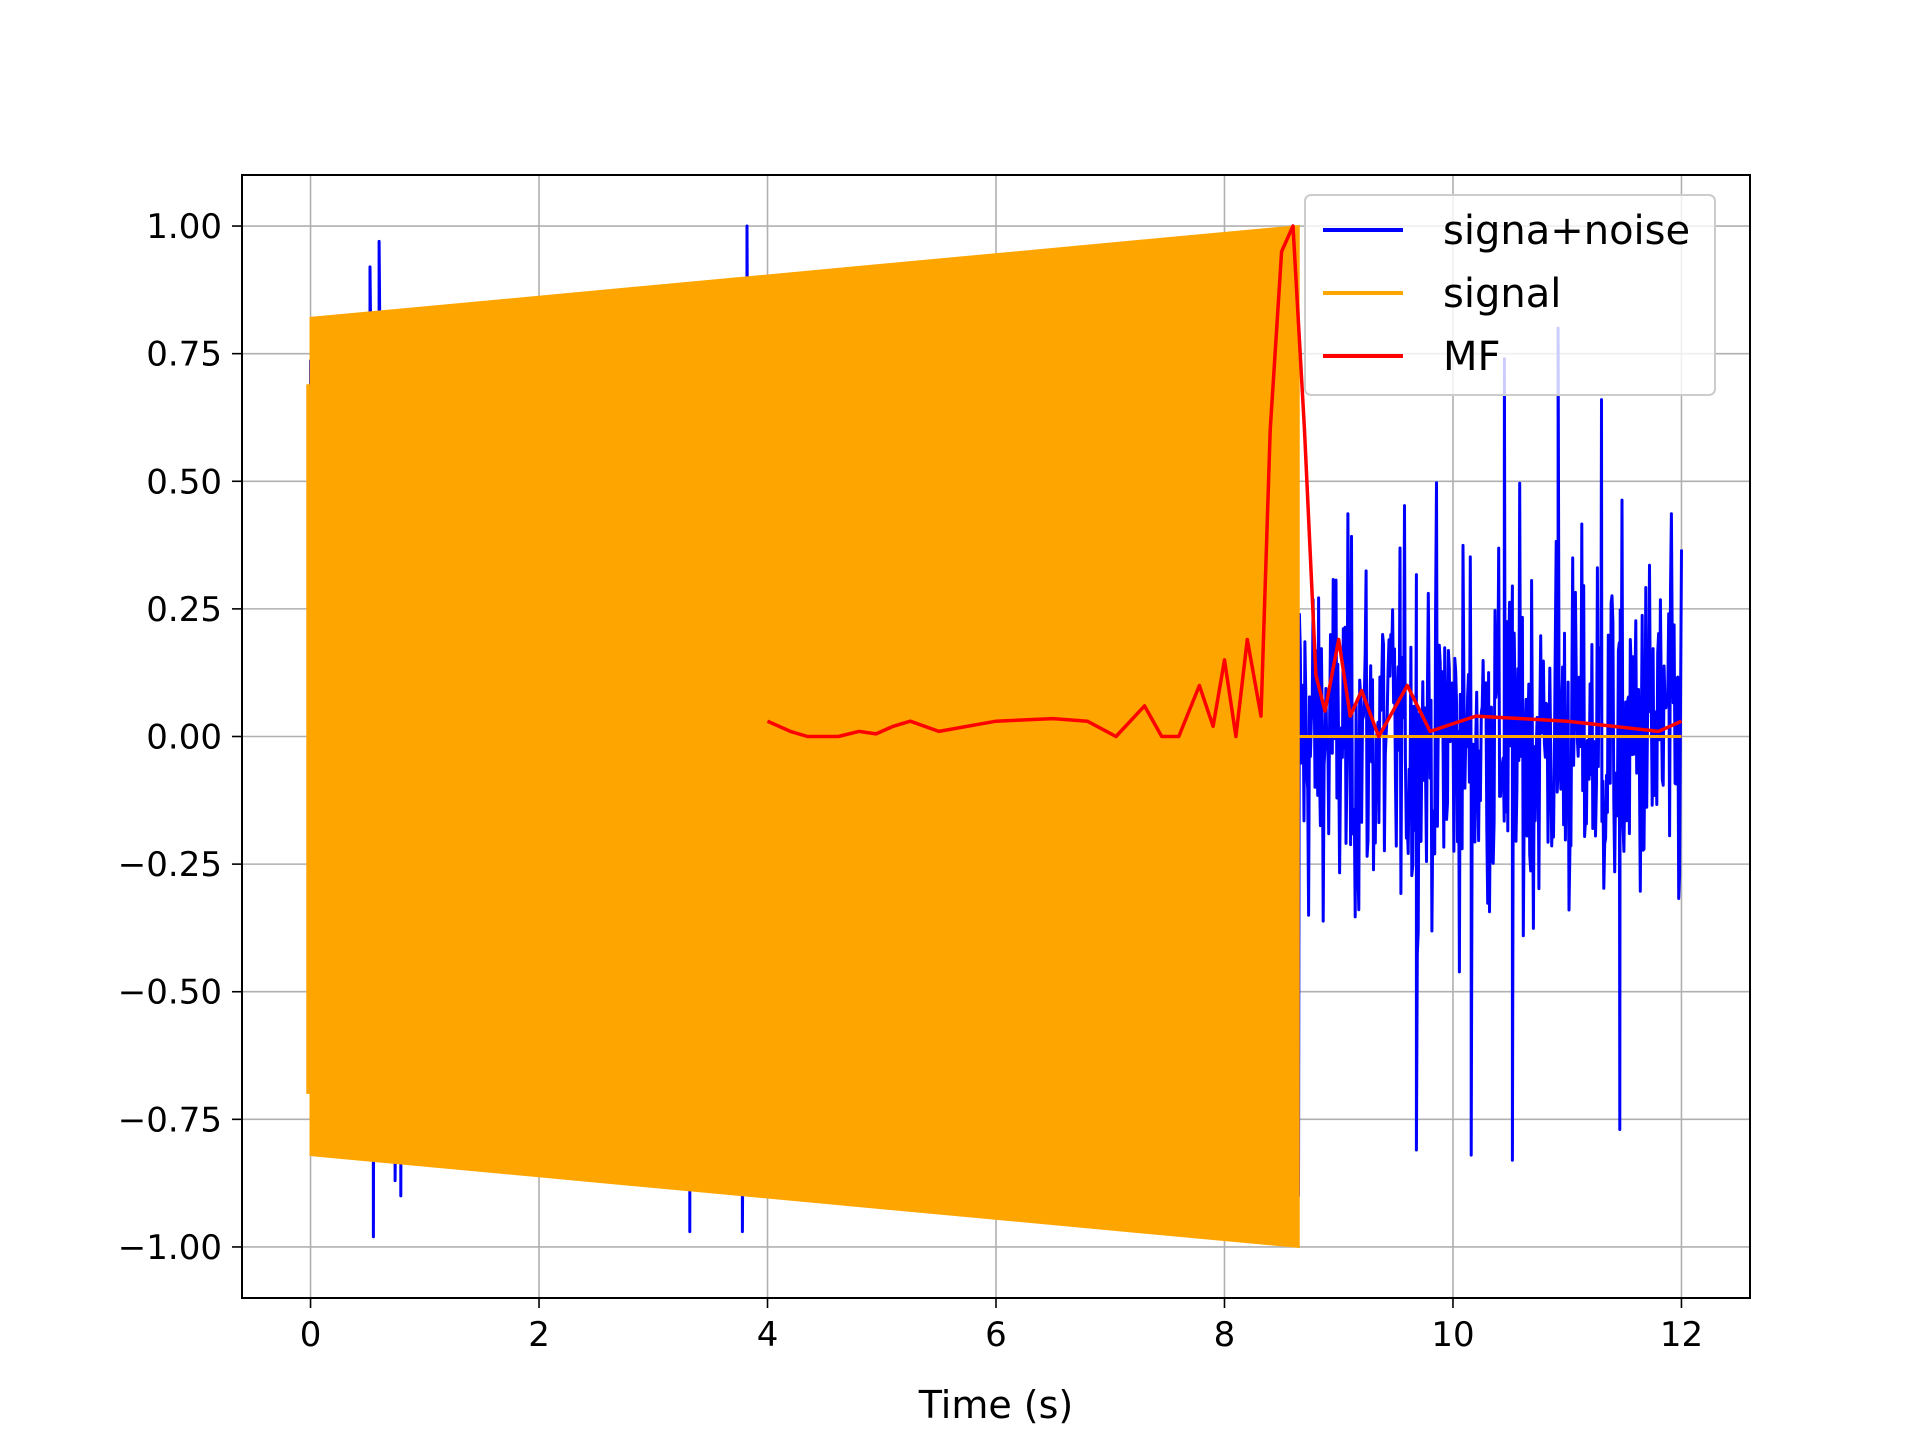 The image size is (1920, 1440). Describe the element at coordinates (1472, 357) in the screenshot. I see `legend-label: MF` at that location.